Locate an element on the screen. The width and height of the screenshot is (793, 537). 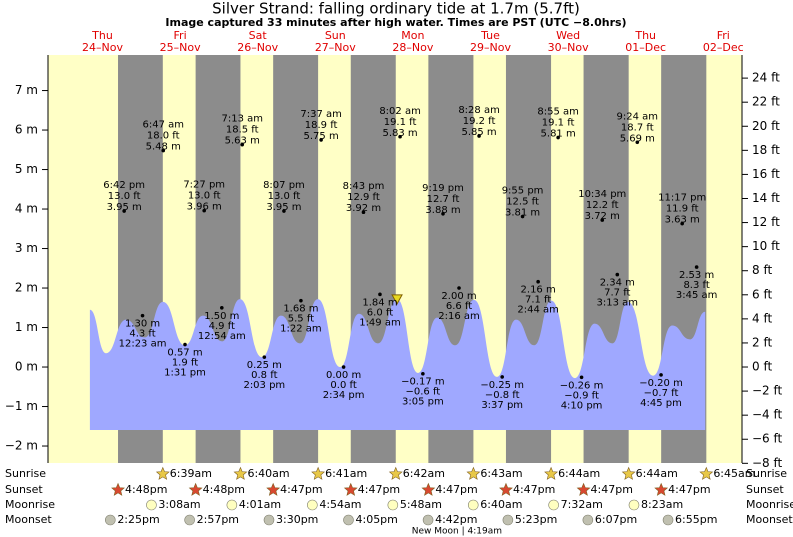
extreme-label: 3.95 m is located at coordinates (124, 207).